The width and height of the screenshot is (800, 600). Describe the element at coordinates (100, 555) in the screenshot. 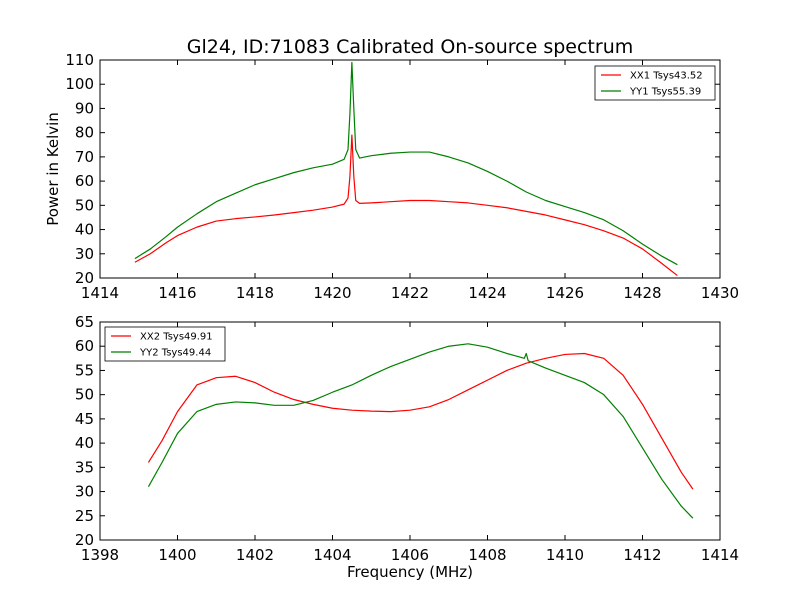

I see `x-tick-label: 1398` at that location.